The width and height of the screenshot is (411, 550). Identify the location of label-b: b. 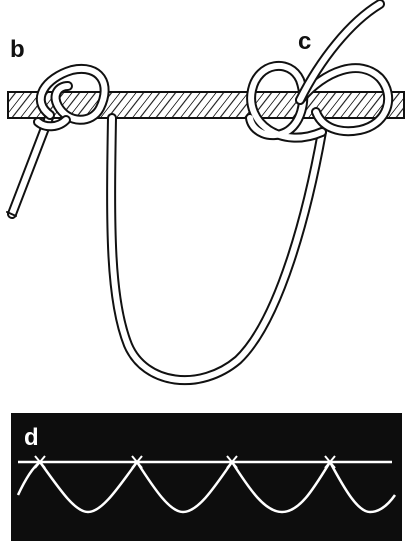
(17, 49).